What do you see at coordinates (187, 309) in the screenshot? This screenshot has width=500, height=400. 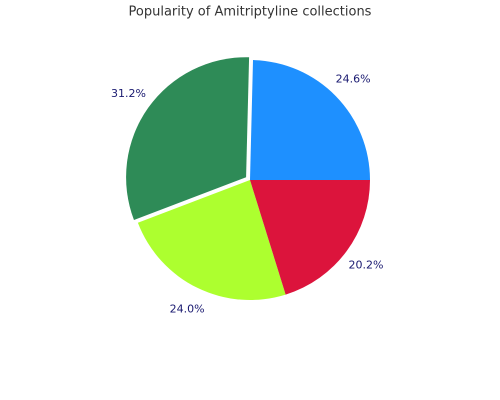 I see `value-label: 24.0%` at bounding box center [187, 309].